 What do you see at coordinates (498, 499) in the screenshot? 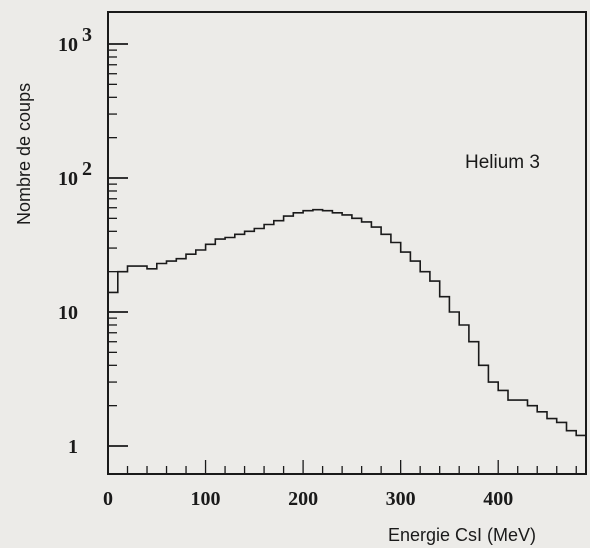
I see `x-tick-label: 400` at bounding box center [498, 499].